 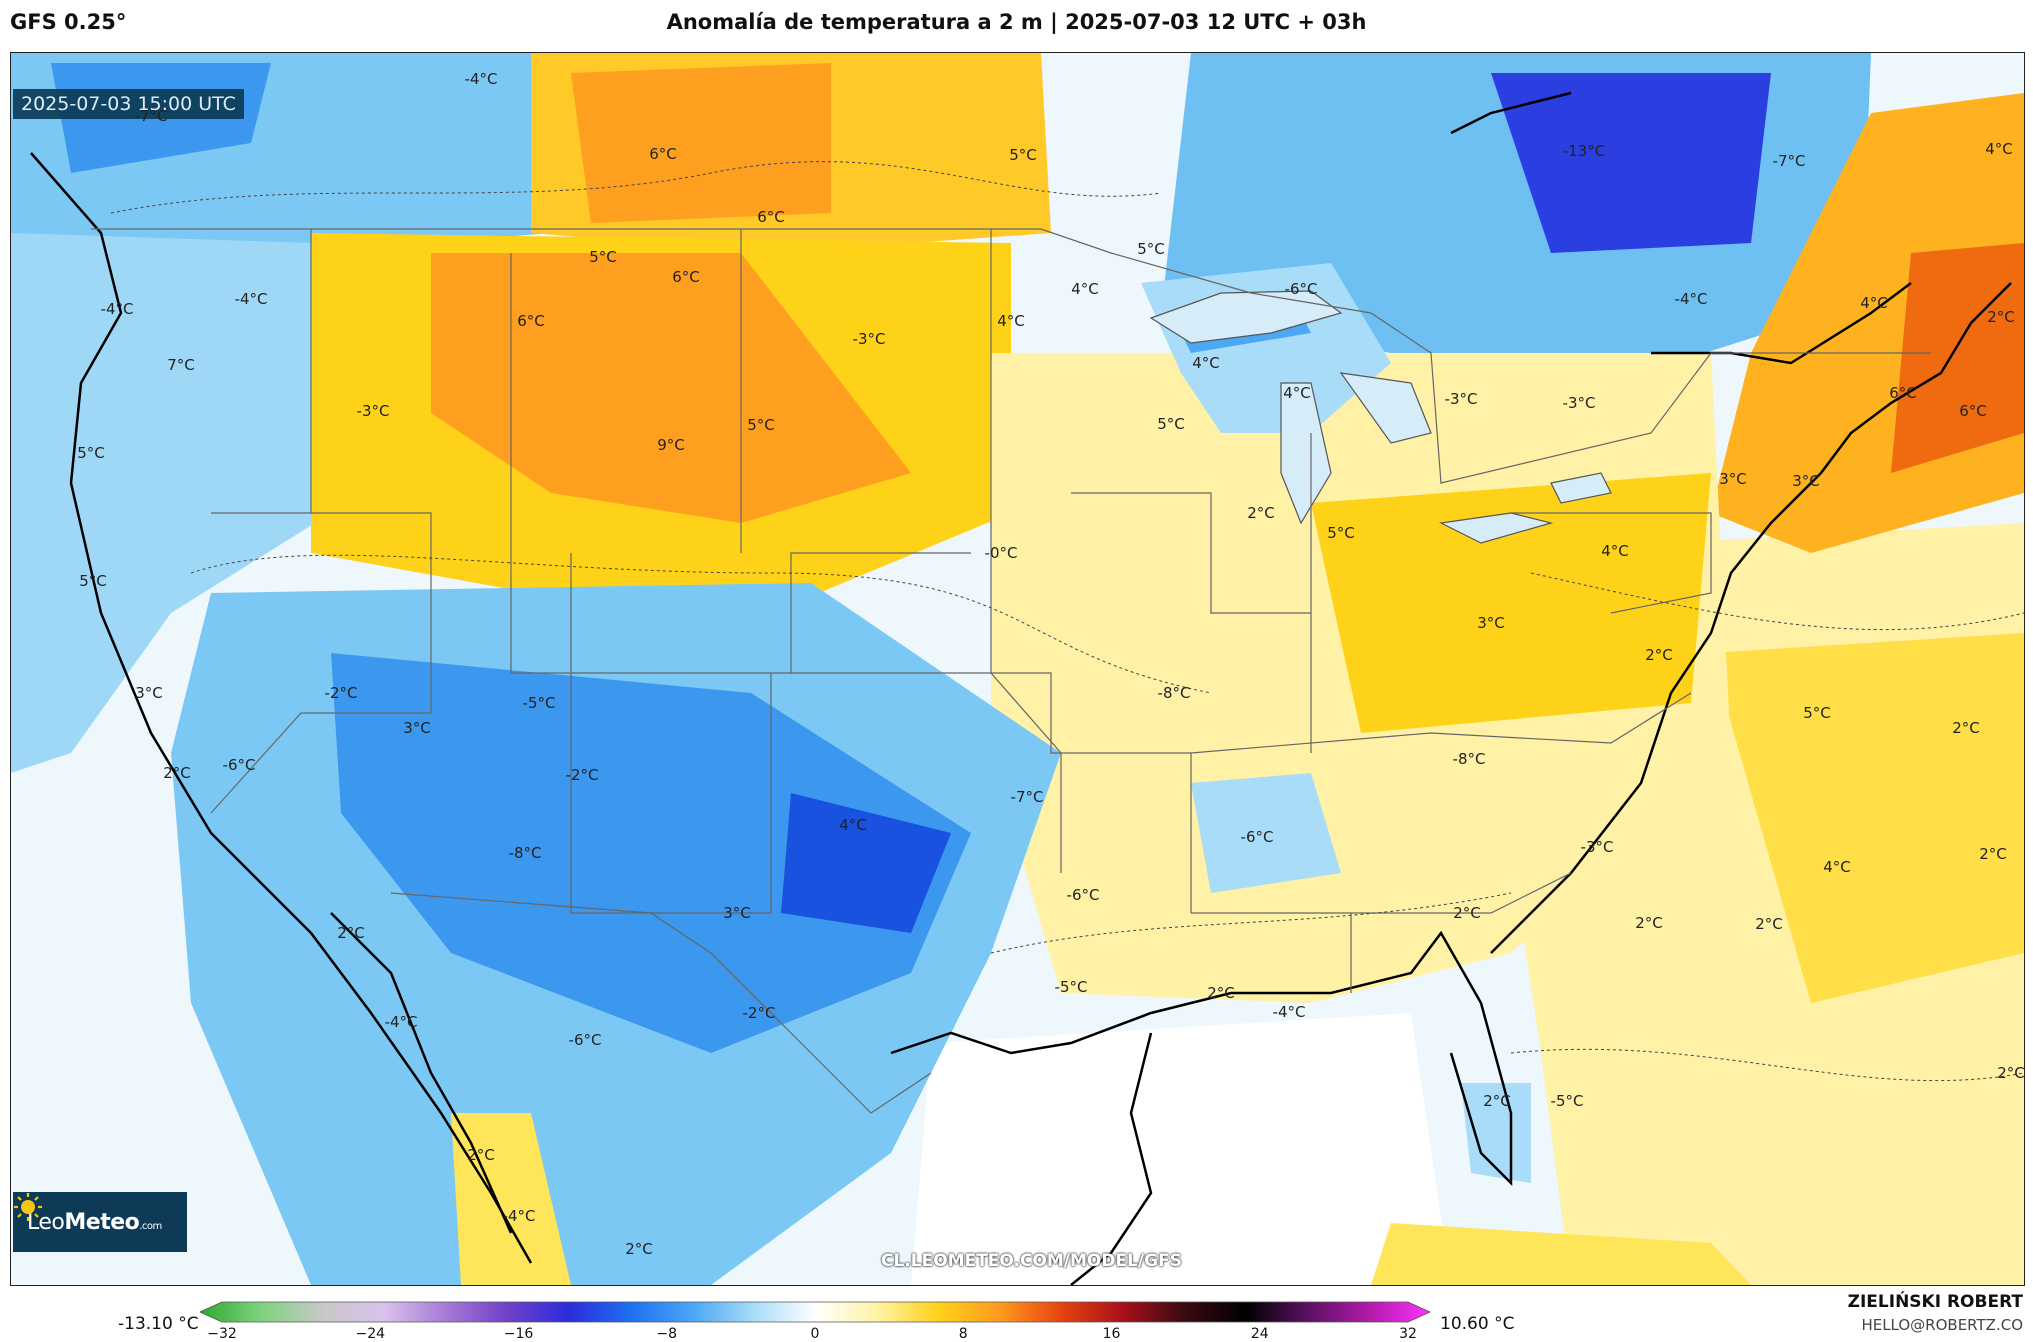 What do you see at coordinates (1561, 1254) in the screenshot?
I see `cuba-warm` at bounding box center [1561, 1254].